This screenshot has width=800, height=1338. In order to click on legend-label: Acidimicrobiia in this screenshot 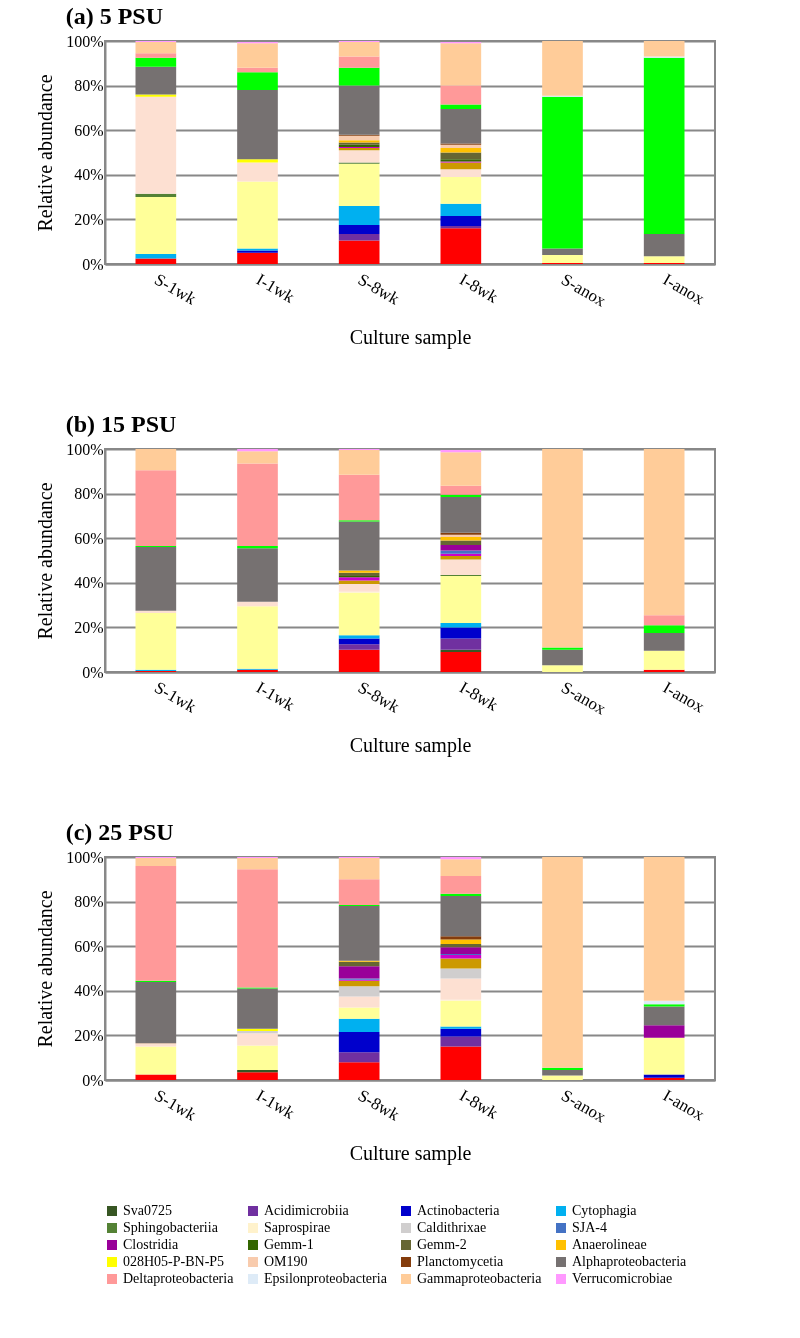, I will do `click(307, 1210)`.